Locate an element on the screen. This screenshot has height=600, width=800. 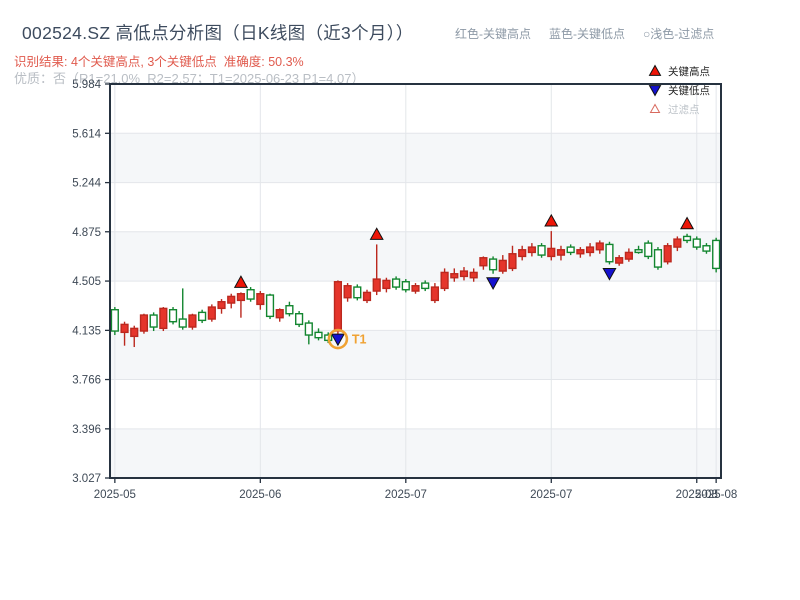
y-tick-label: 5.244 is located at coordinates (86, 184).